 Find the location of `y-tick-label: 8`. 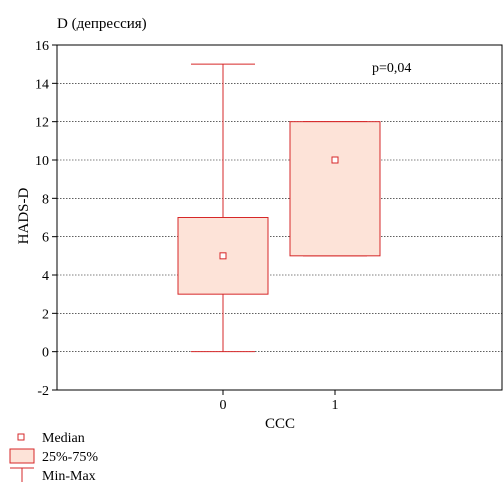

y-tick-label: 8 is located at coordinates (45, 199).